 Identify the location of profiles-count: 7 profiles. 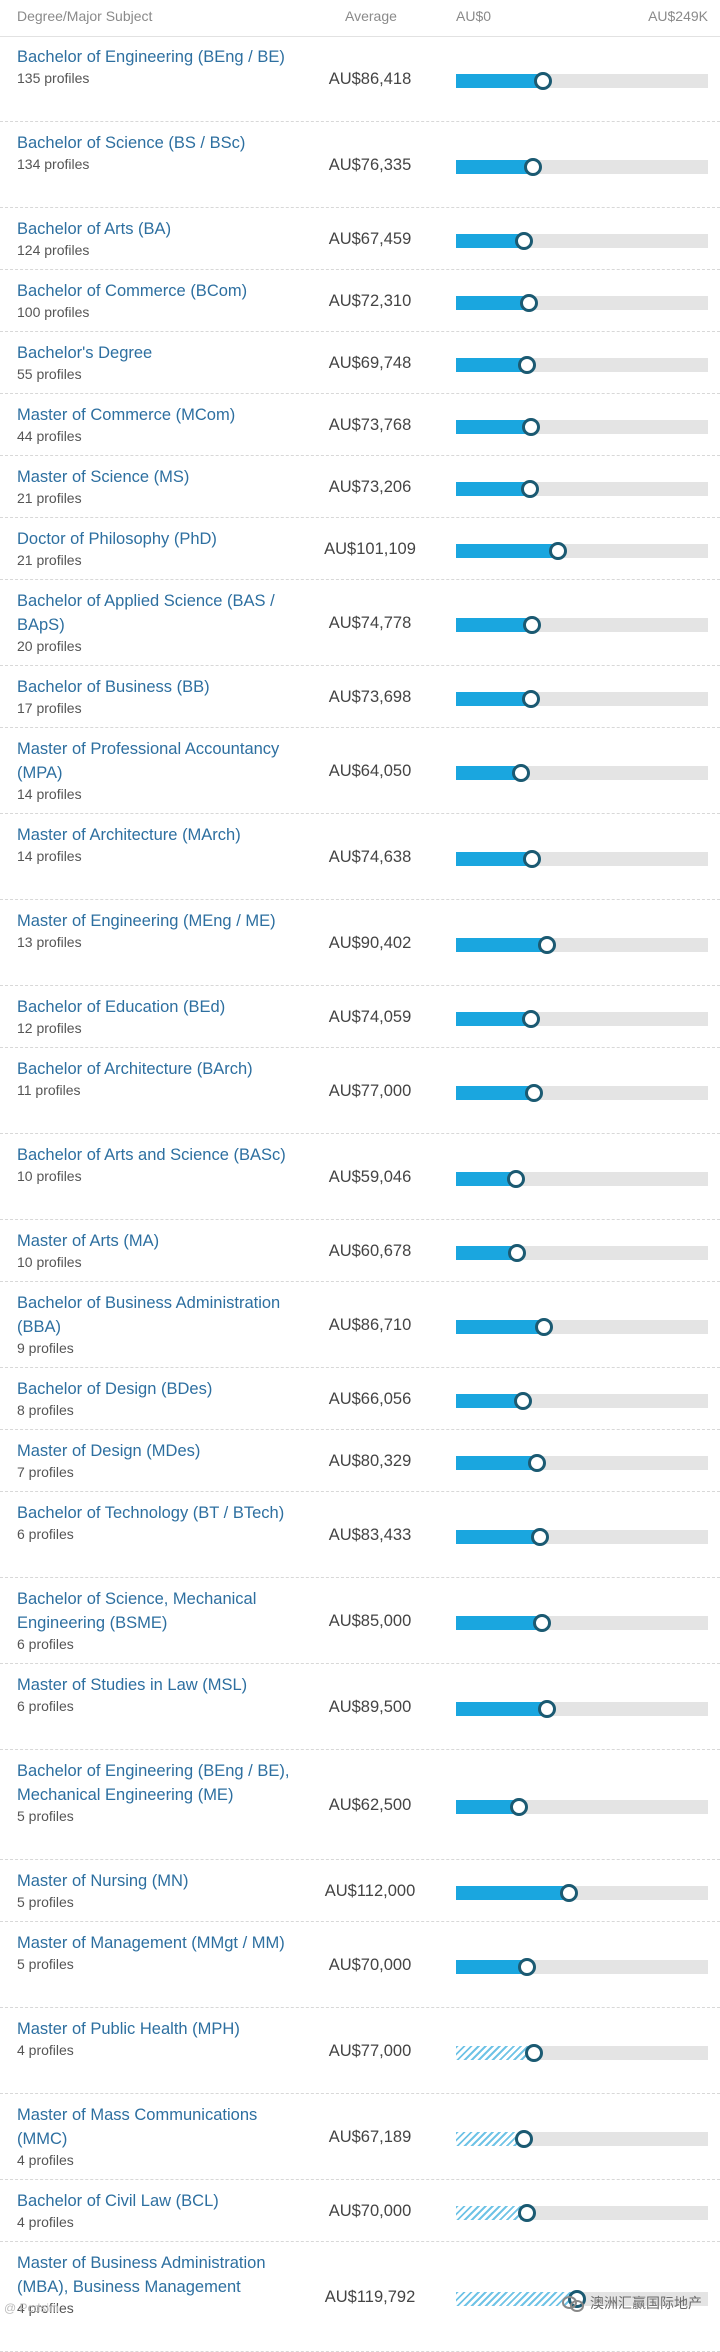
(45, 1472).